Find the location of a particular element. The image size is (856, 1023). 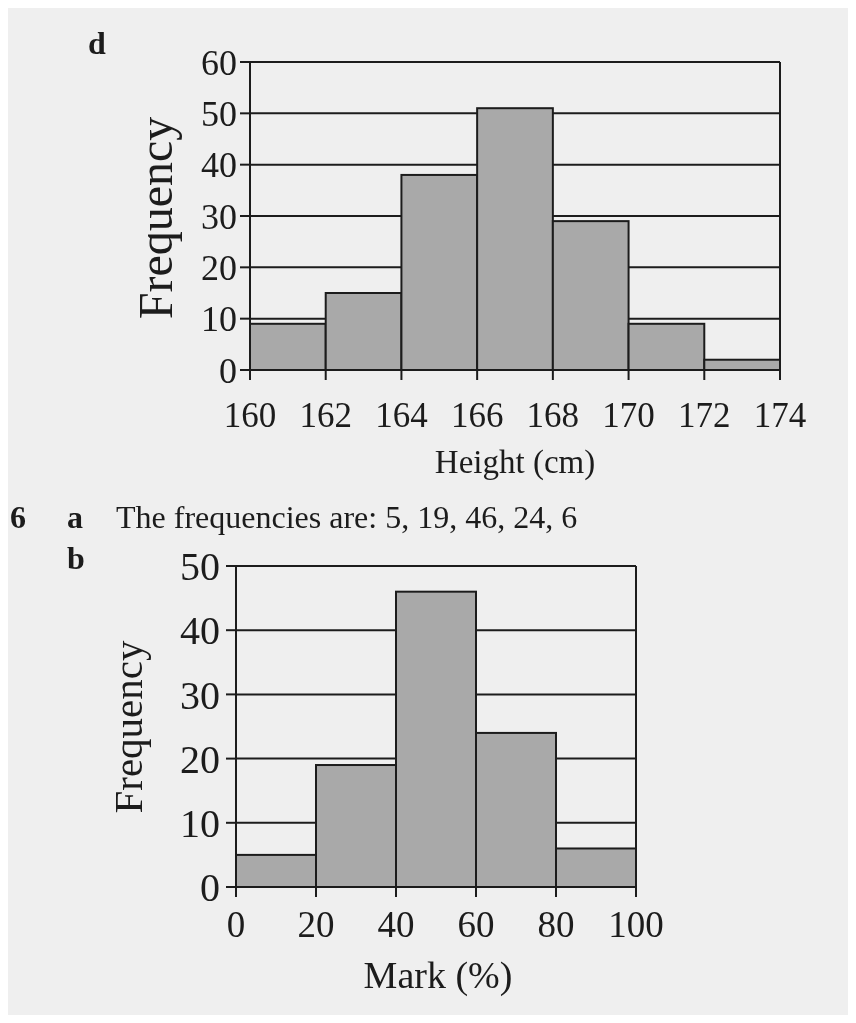

x-tick-label: 162 is located at coordinates (325, 415).